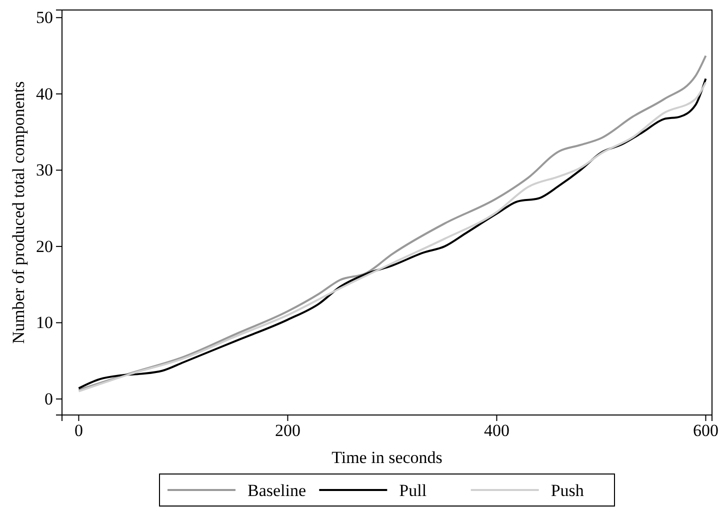  What do you see at coordinates (44, 18) in the screenshot?
I see `y-tick-label: 50` at bounding box center [44, 18].